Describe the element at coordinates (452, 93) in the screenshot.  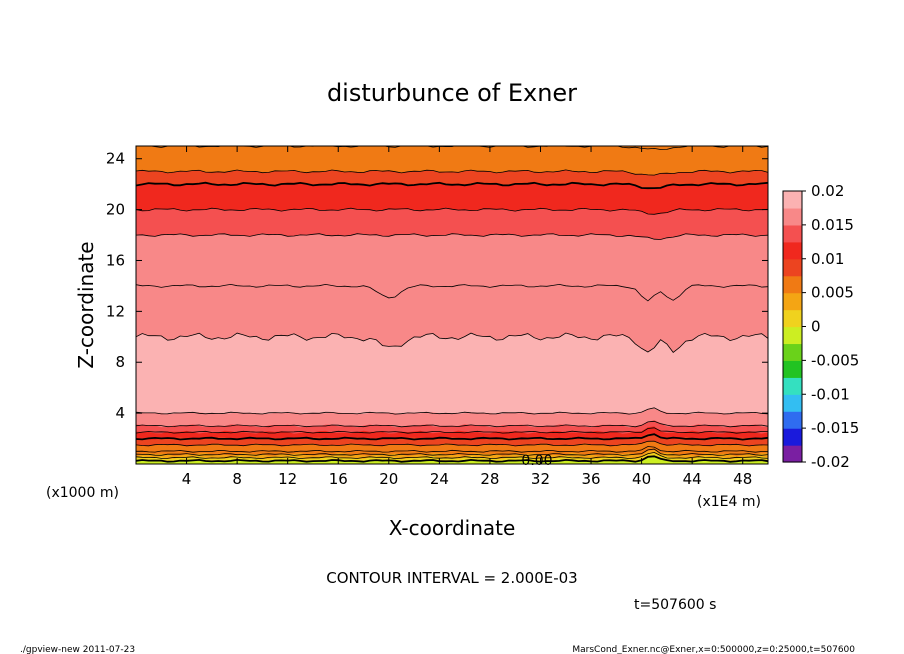
I see `chart-title: disturbunce of Exner` at that location.